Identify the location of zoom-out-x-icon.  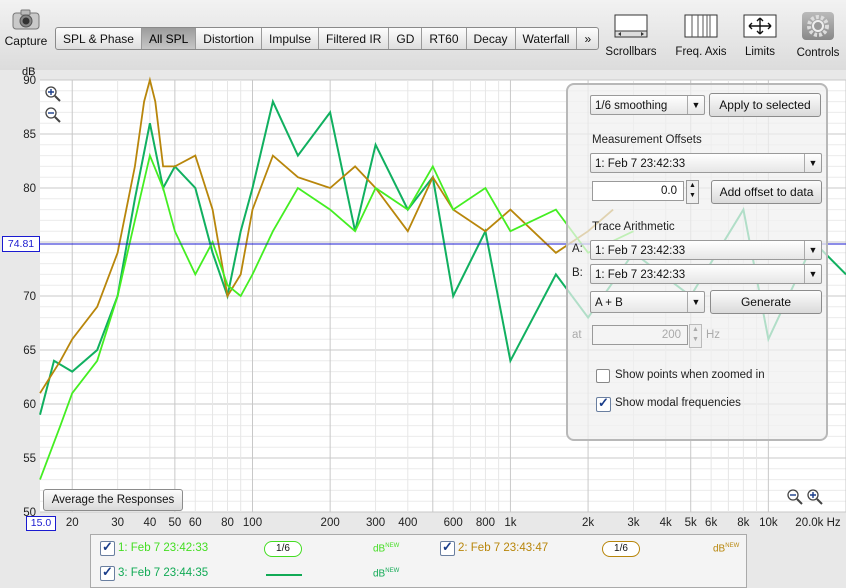
(795, 498).